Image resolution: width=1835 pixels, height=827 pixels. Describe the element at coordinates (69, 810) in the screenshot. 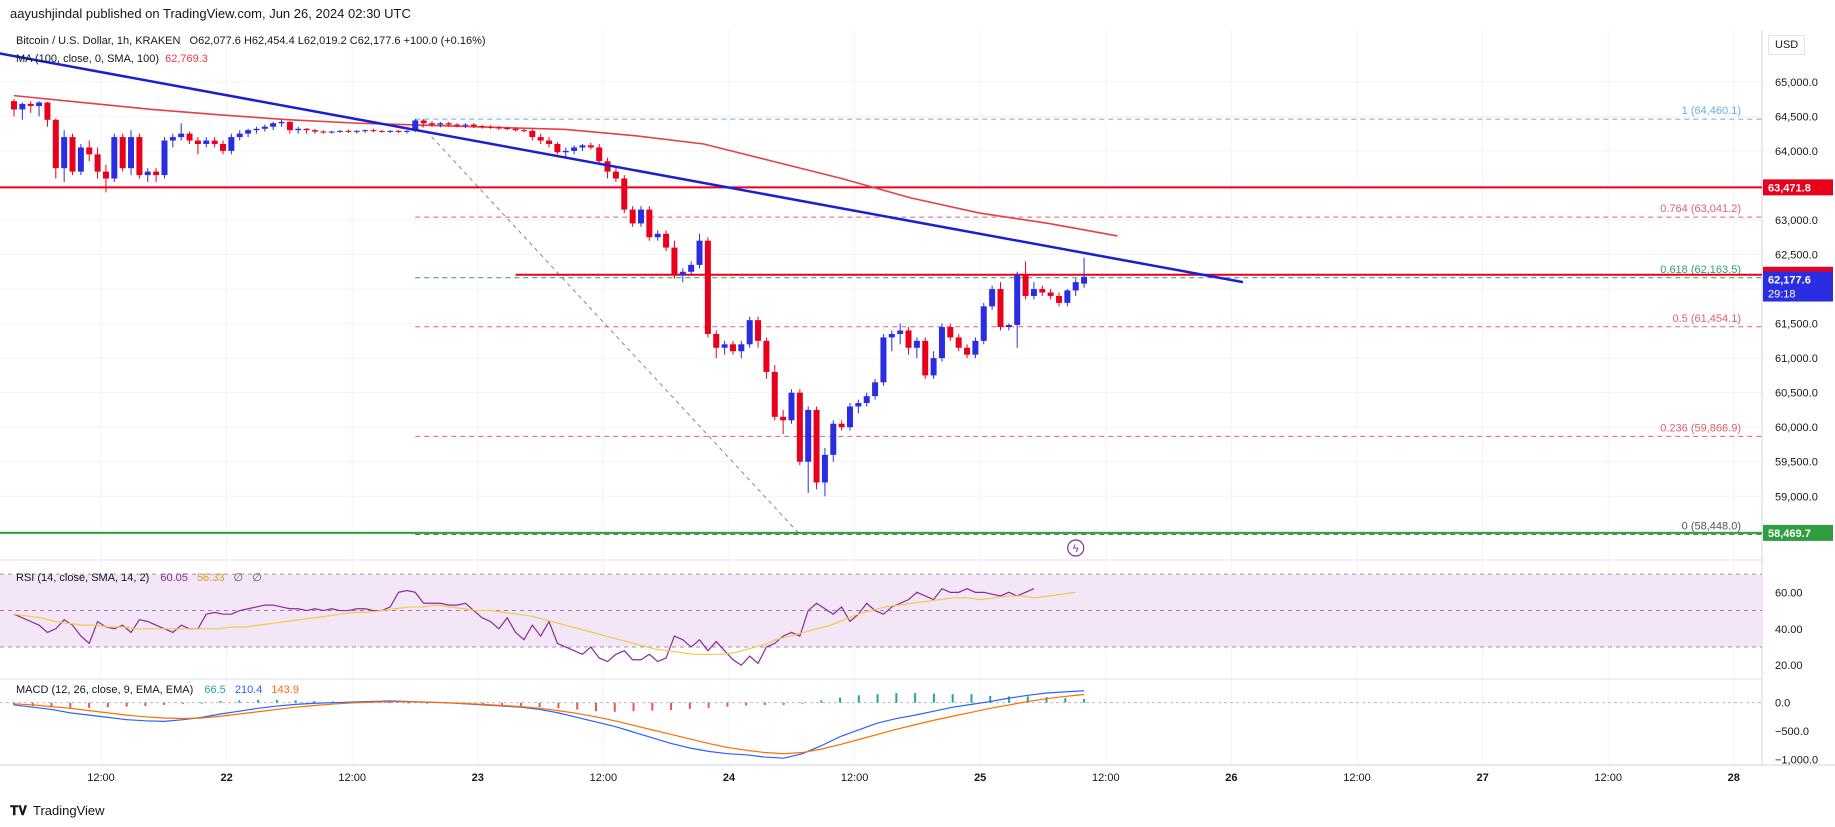

I see `brand-name: TradingView` at that location.